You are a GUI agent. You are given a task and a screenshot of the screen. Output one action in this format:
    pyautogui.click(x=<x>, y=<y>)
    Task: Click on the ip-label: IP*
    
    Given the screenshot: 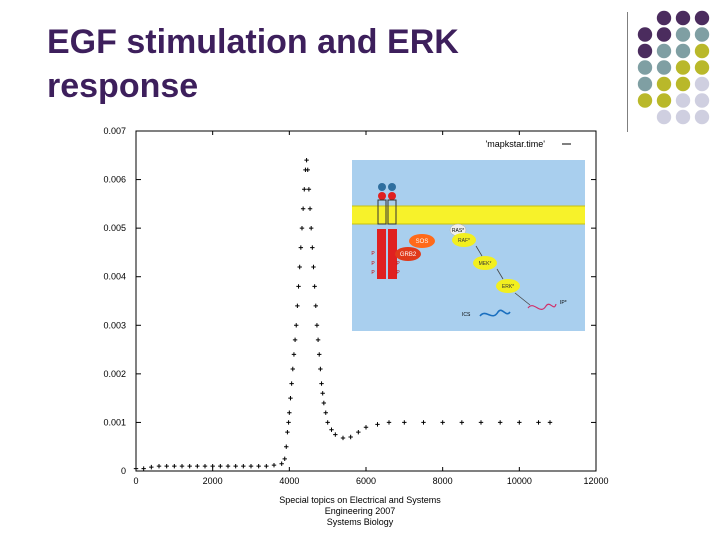 What is the action you would take?
    pyautogui.click(x=563, y=303)
    